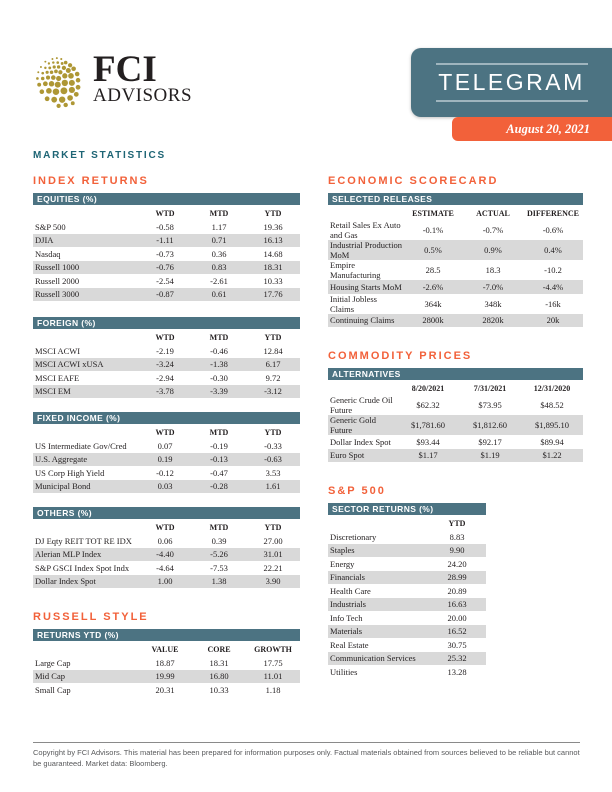 The image size is (612, 792). Describe the element at coordinates (165, 280) in the screenshot. I see `row-value: -2.54` at that location.